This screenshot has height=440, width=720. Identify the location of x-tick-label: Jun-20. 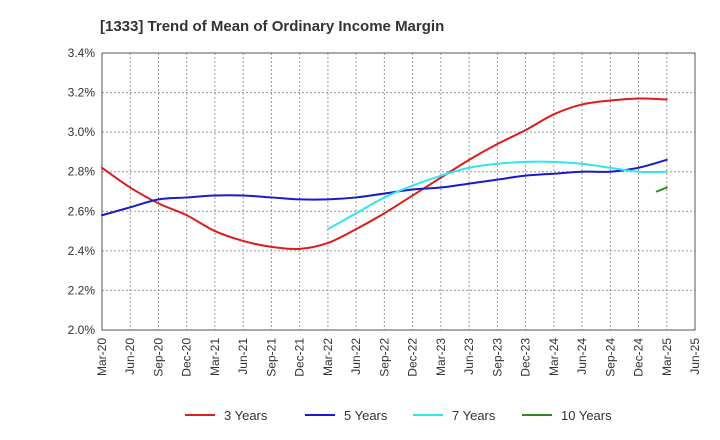
(130, 356).